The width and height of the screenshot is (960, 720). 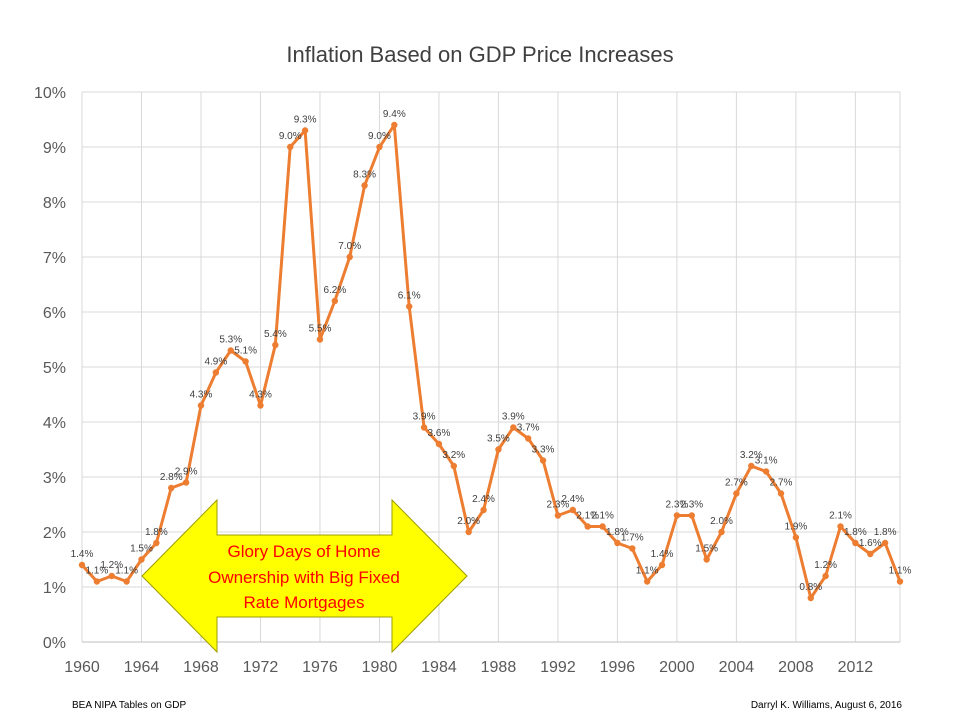 What do you see at coordinates (275, 334) in the screenshot?
I see `data-label: 5.4%` at bounding box center [275, 334].